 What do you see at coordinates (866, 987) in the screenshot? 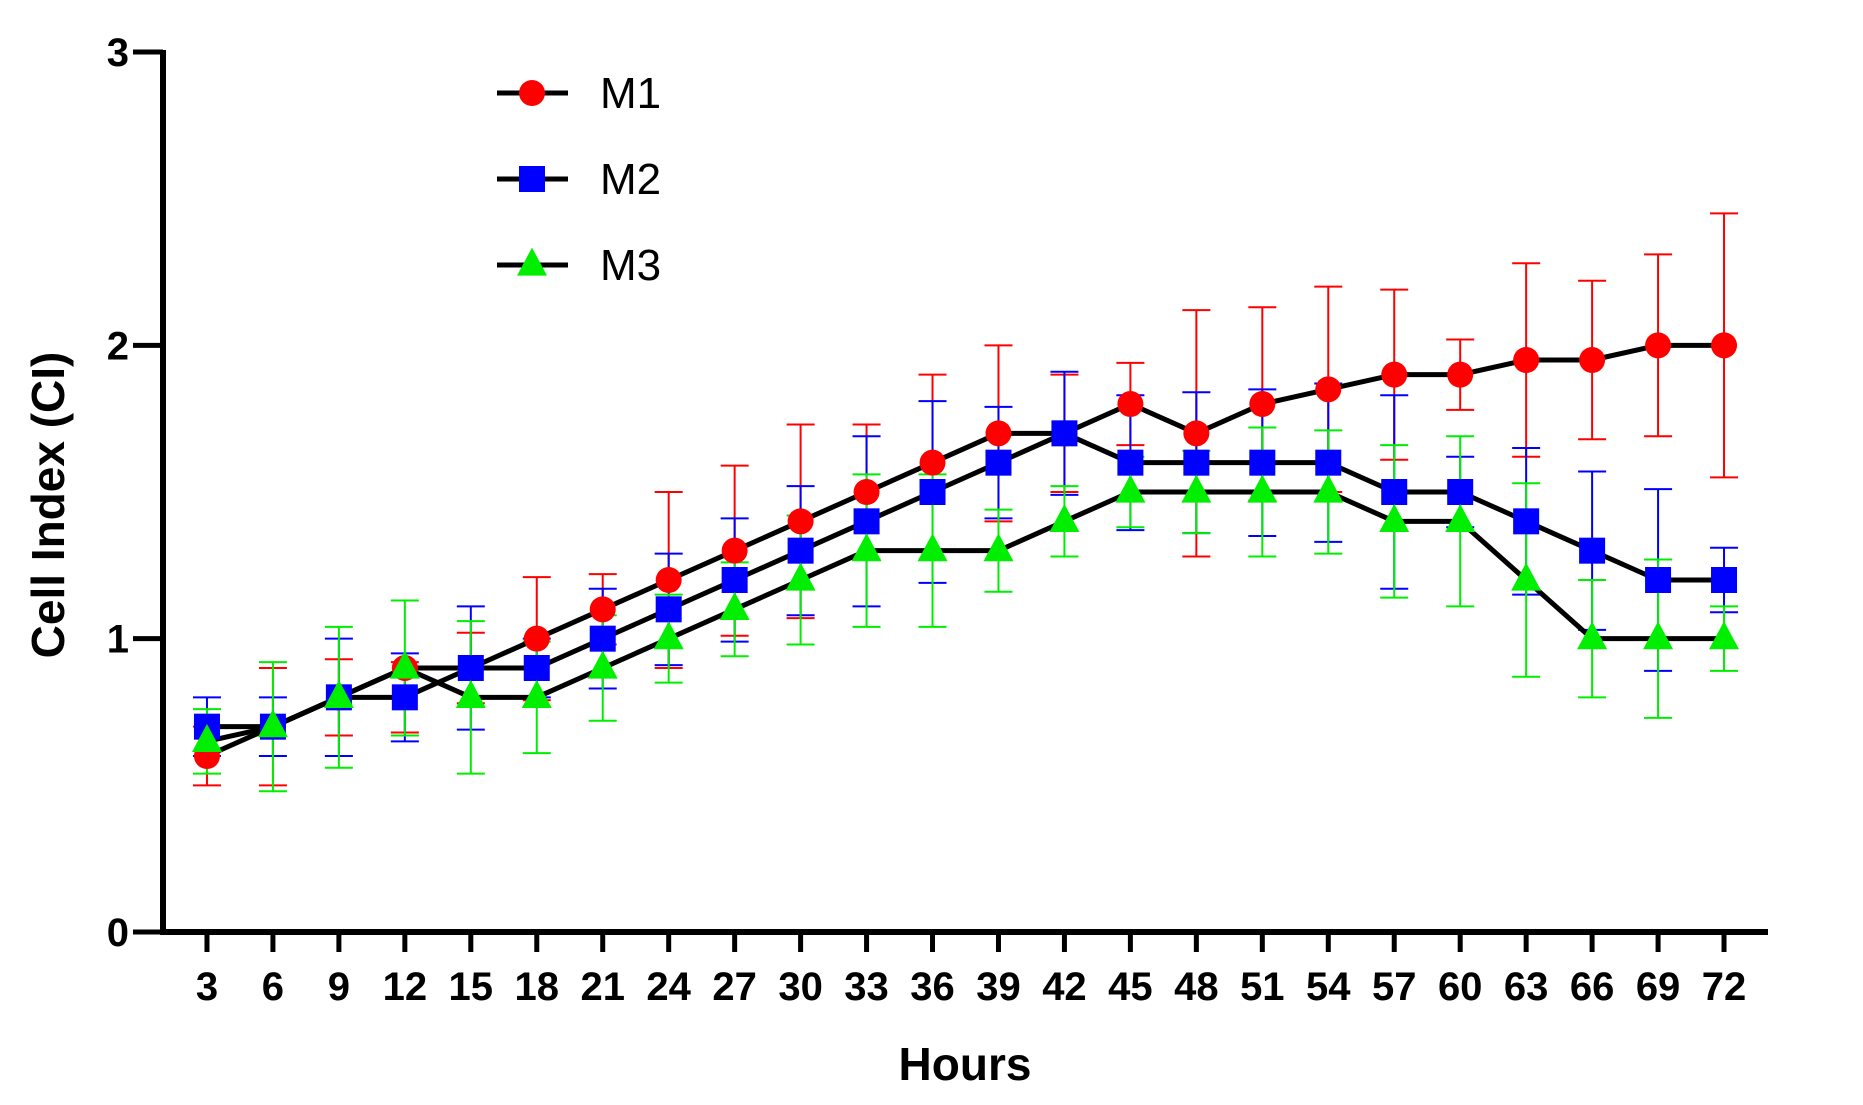
I see `x-tick-label: 33` at bounding box center [866, 987].